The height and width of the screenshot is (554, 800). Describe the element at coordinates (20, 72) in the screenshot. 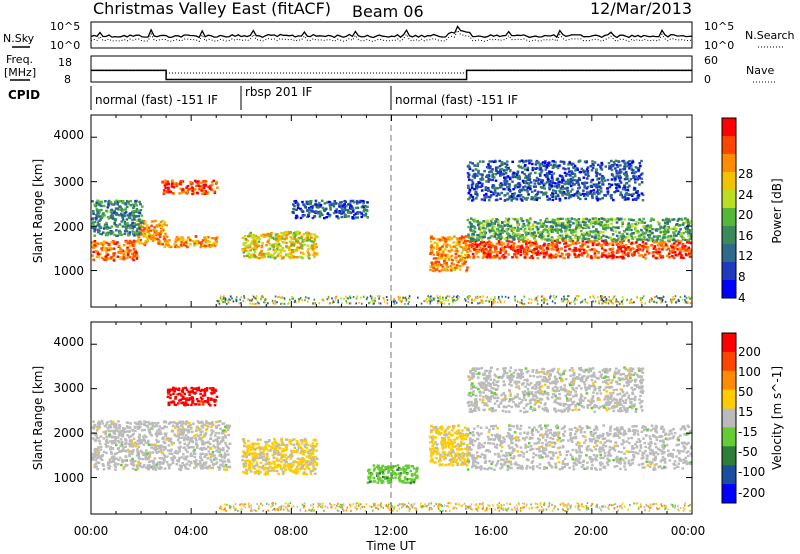

I see `freq-unit-label: [MHz]` at that location.